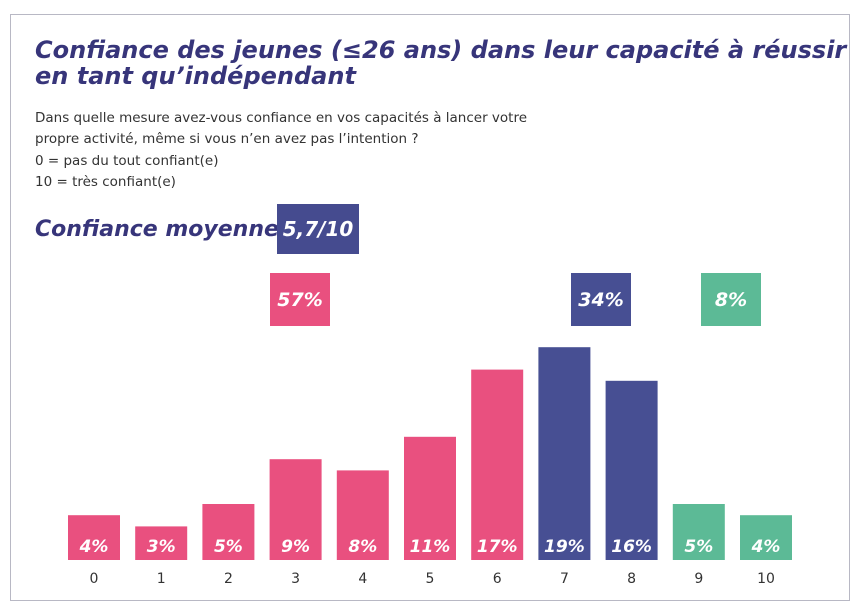 Image resolution: width=860 pixels, height=614 pixels. Describe the element at coordinates (564, 579) in the screenshot. I see `x-tick-label: 7` at that location.